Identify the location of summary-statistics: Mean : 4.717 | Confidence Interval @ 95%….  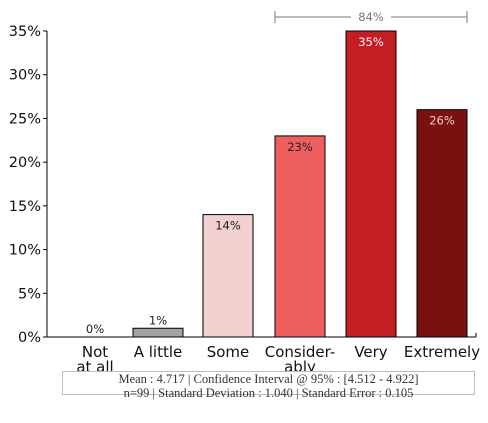
(268, 385).